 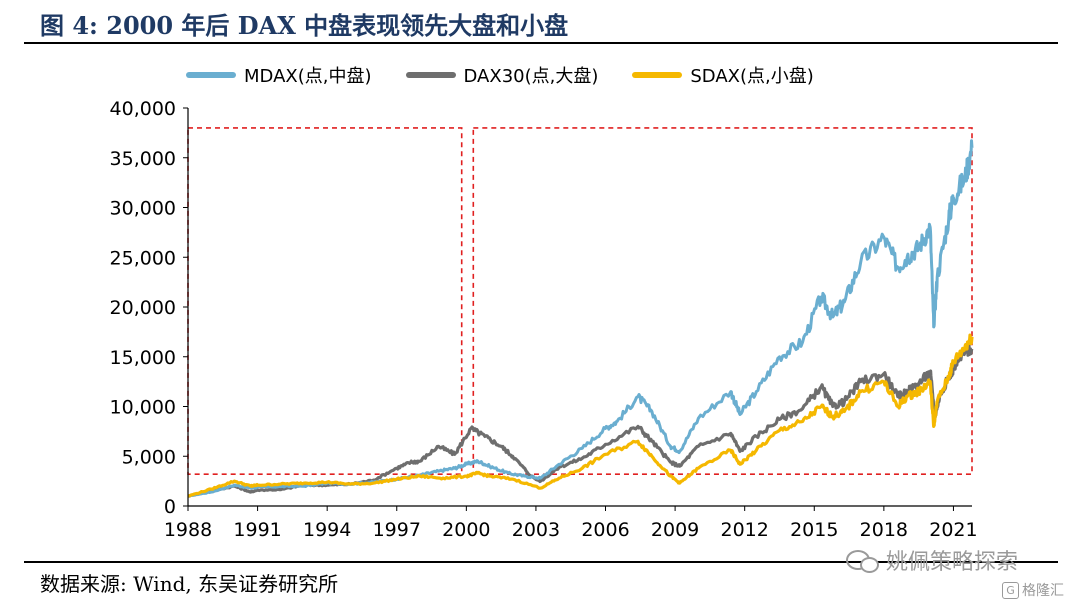 I want to click on legend-label-mdax: MDAX(点,中盘), so click(x=308, y=76).